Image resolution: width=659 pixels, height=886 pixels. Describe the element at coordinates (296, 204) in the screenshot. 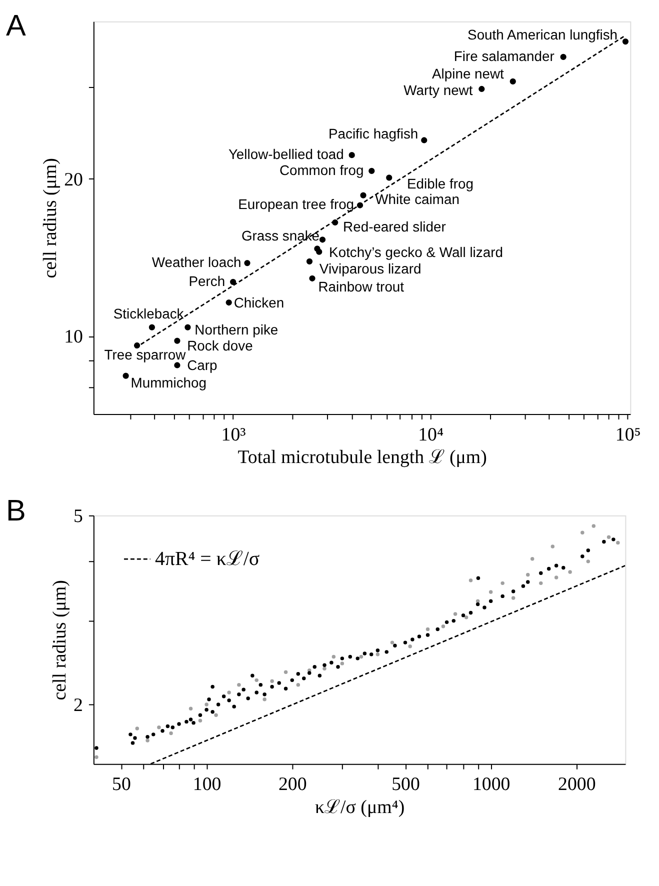

I see `annotation: European tree frog` at that location.